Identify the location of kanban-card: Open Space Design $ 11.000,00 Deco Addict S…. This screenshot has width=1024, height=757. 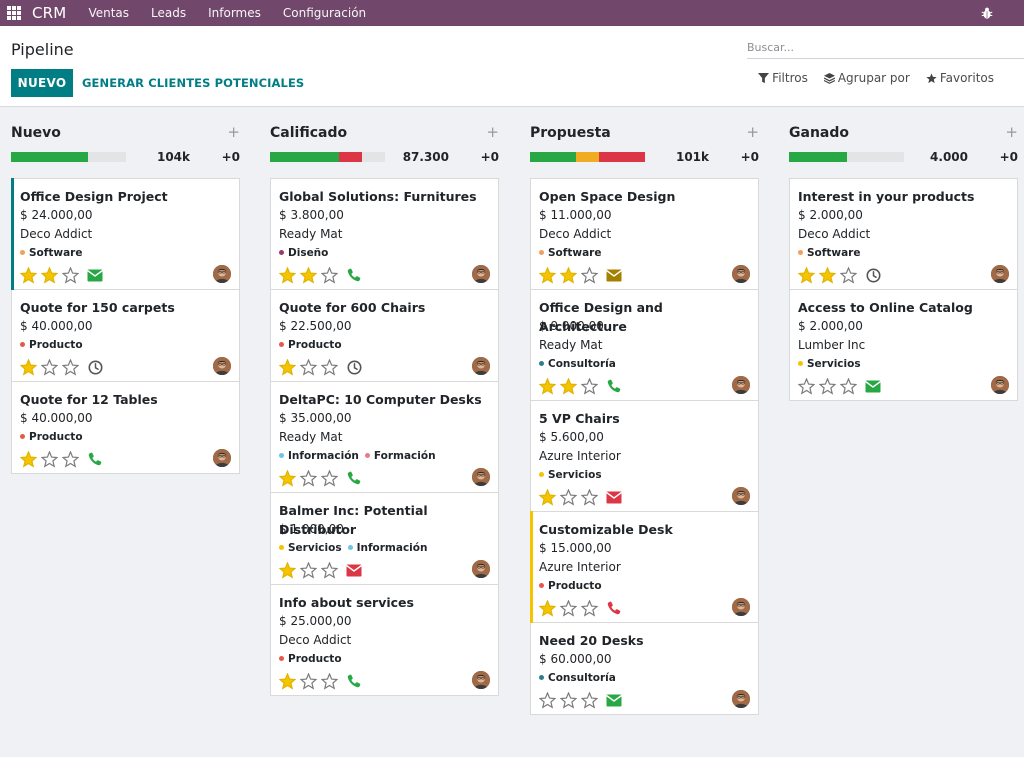
(644, 234).